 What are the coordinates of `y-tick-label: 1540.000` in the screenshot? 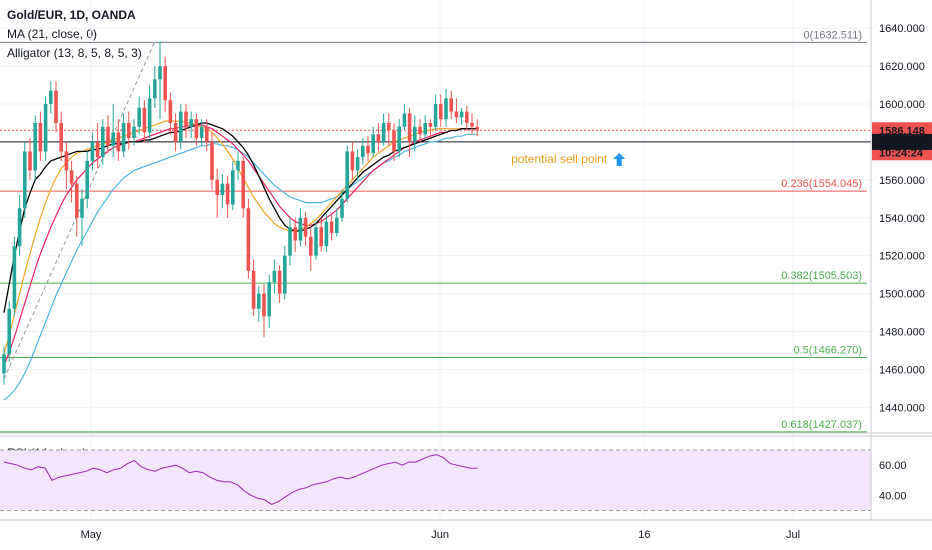 It's located at (902, 219).